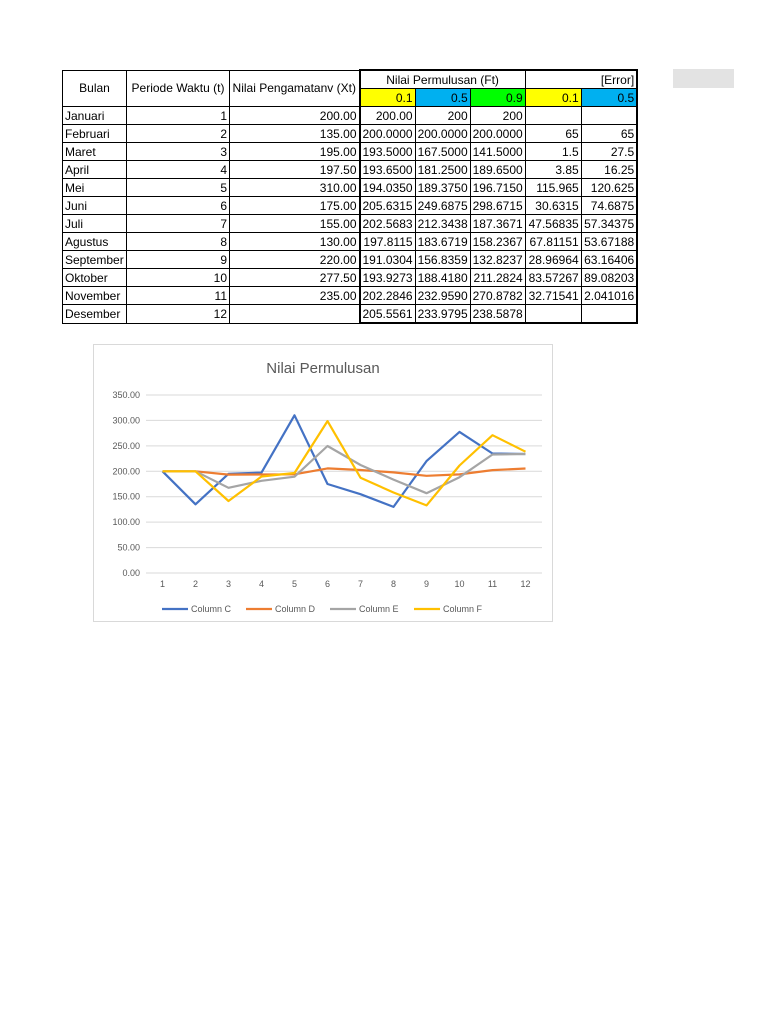 The width and height of the screenshot is (768, 1024). What do you see at coordinates (94, 205) in the screenshot?
I see `table-cell: Juni` at bounding box center [94, 205].